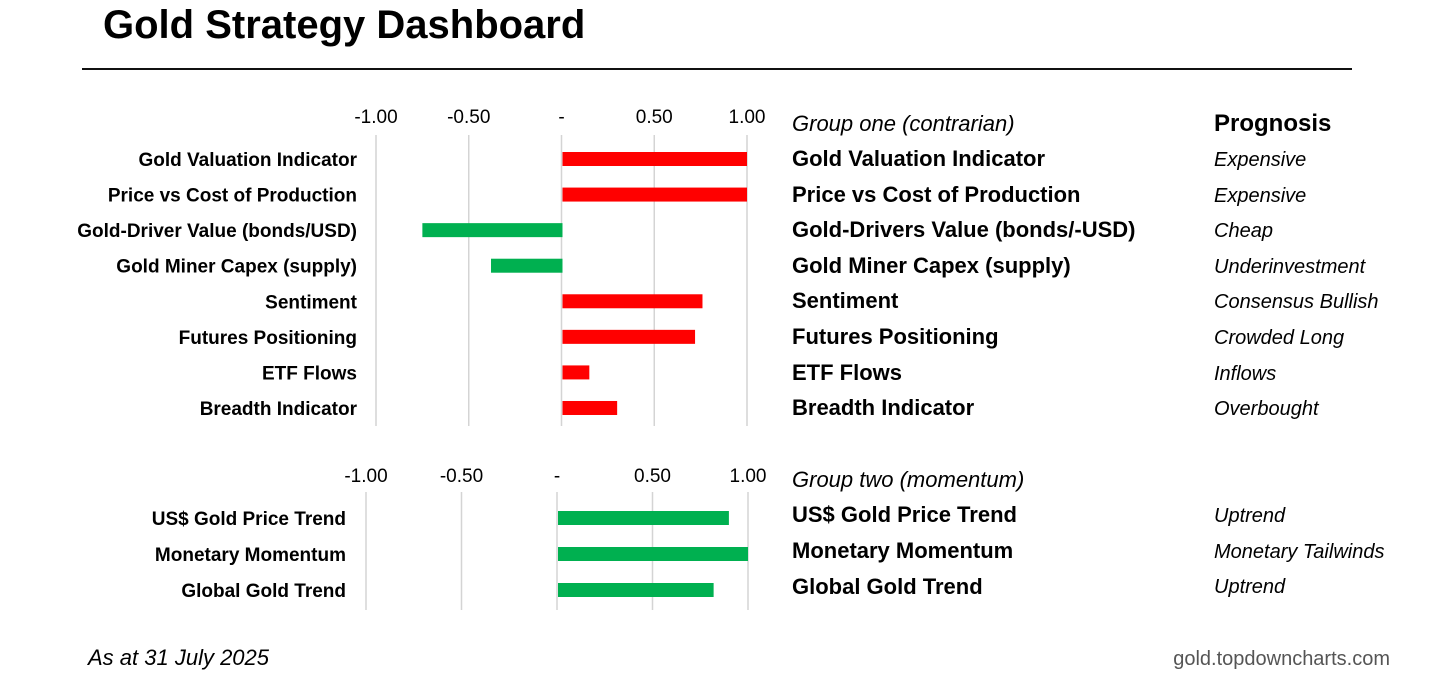 The image size is (1456, 675). I want to click on category-label: Global Gold Trend, so click(263, 591).